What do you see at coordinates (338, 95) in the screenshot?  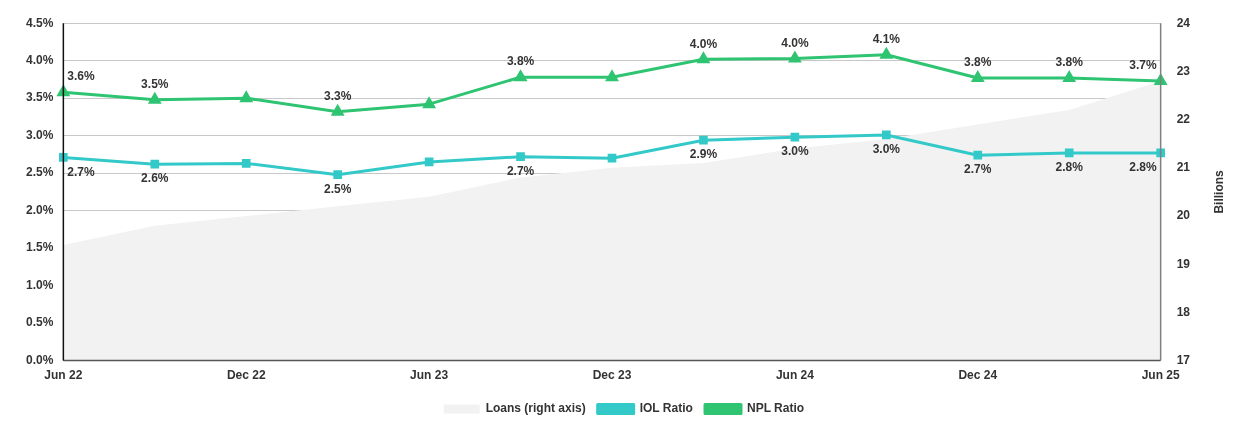 I see `data-label: 3.3%` at bounding box center [338, 95].